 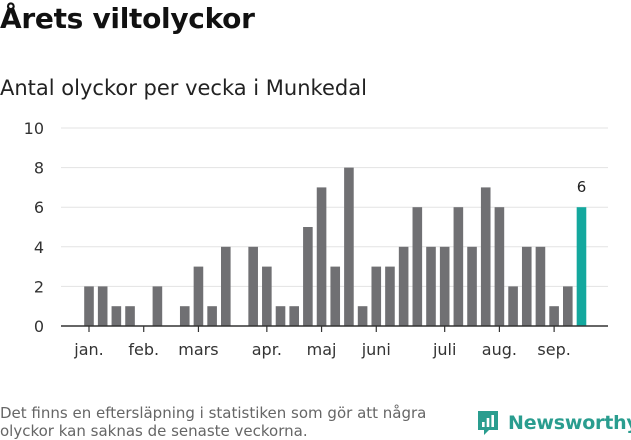 I want to click on y-tick-label: 6, so click(x=39, y=207).